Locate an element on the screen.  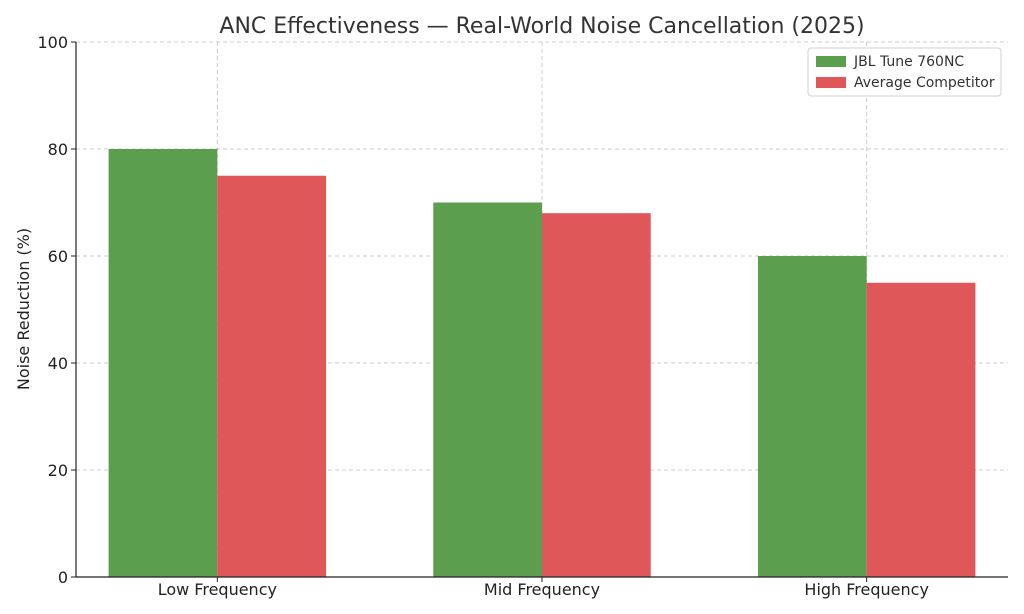
x-tick-labels: Low Frequency Mid Frequency High Frequency is located at coordinates (543, 588).